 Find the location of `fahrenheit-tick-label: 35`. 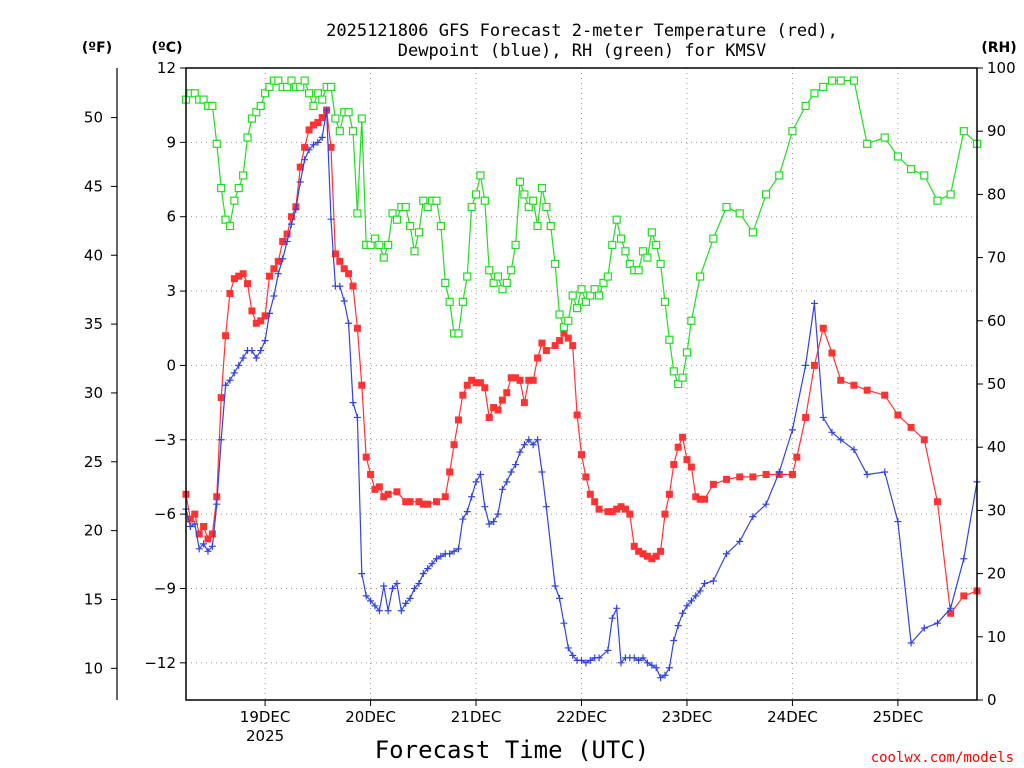

fahrenheit-tick-label: 35 is located at coordinates (93, 324).